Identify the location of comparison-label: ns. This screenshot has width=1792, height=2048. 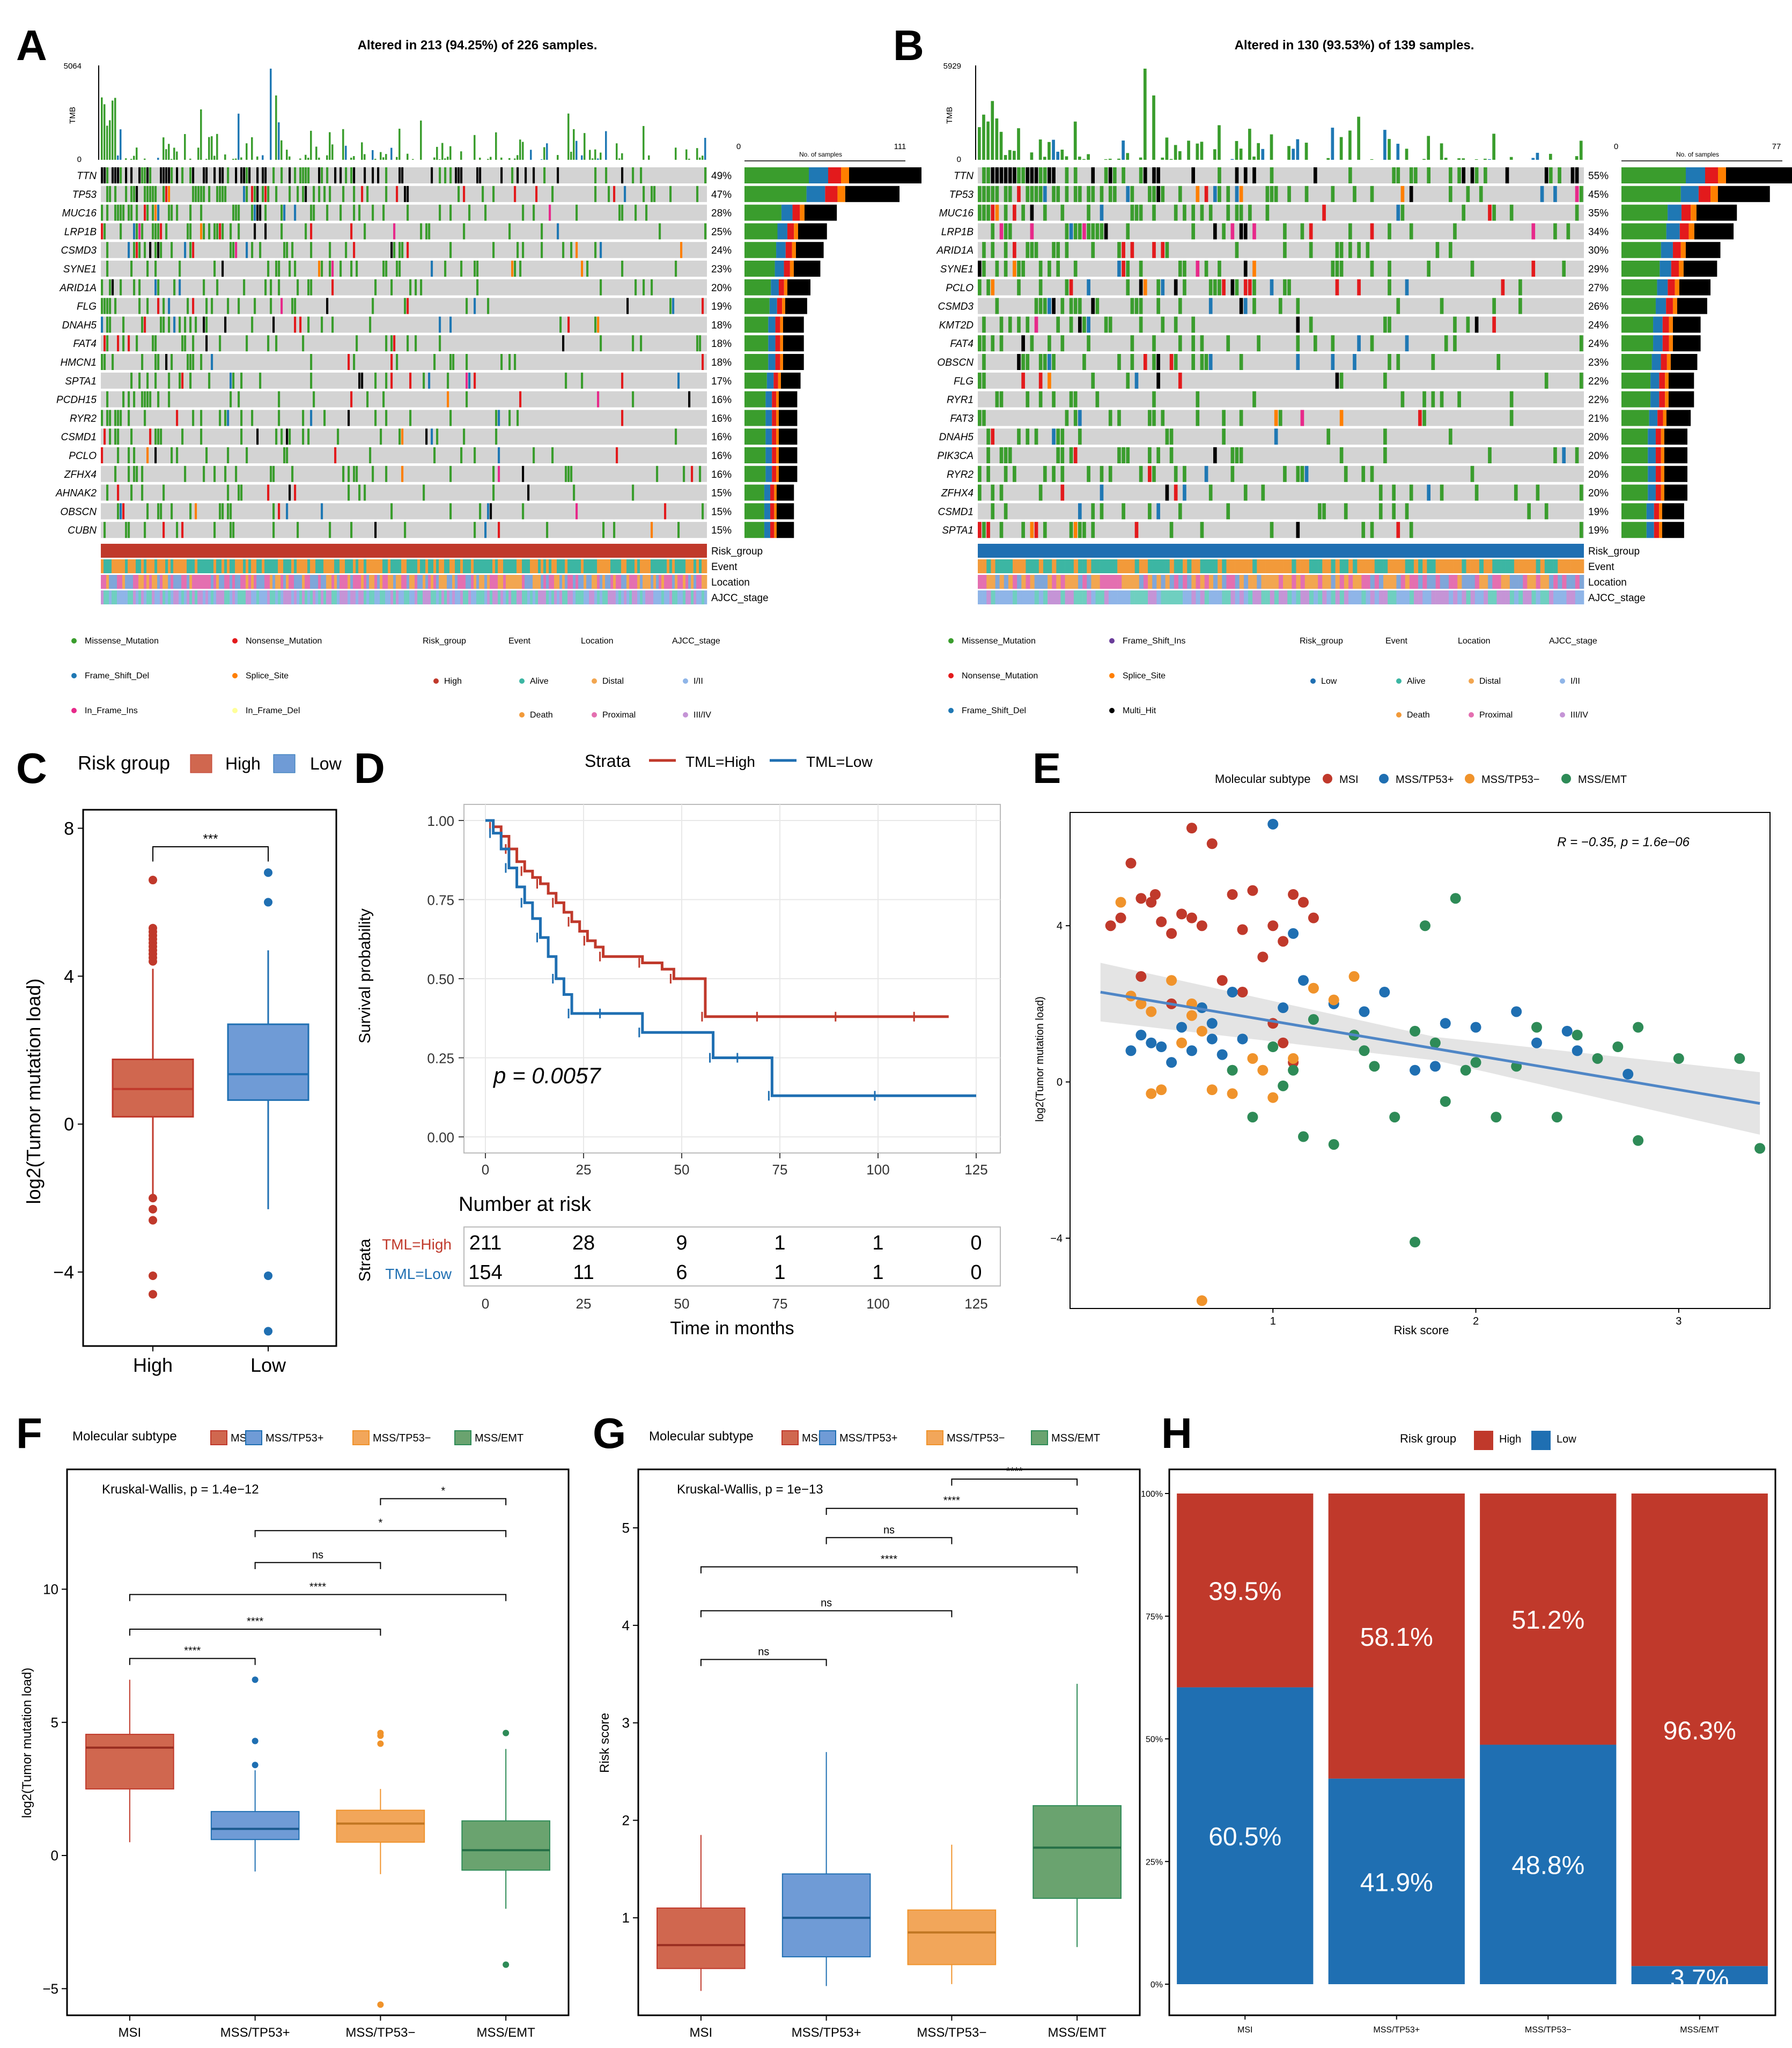
(763, 1652).